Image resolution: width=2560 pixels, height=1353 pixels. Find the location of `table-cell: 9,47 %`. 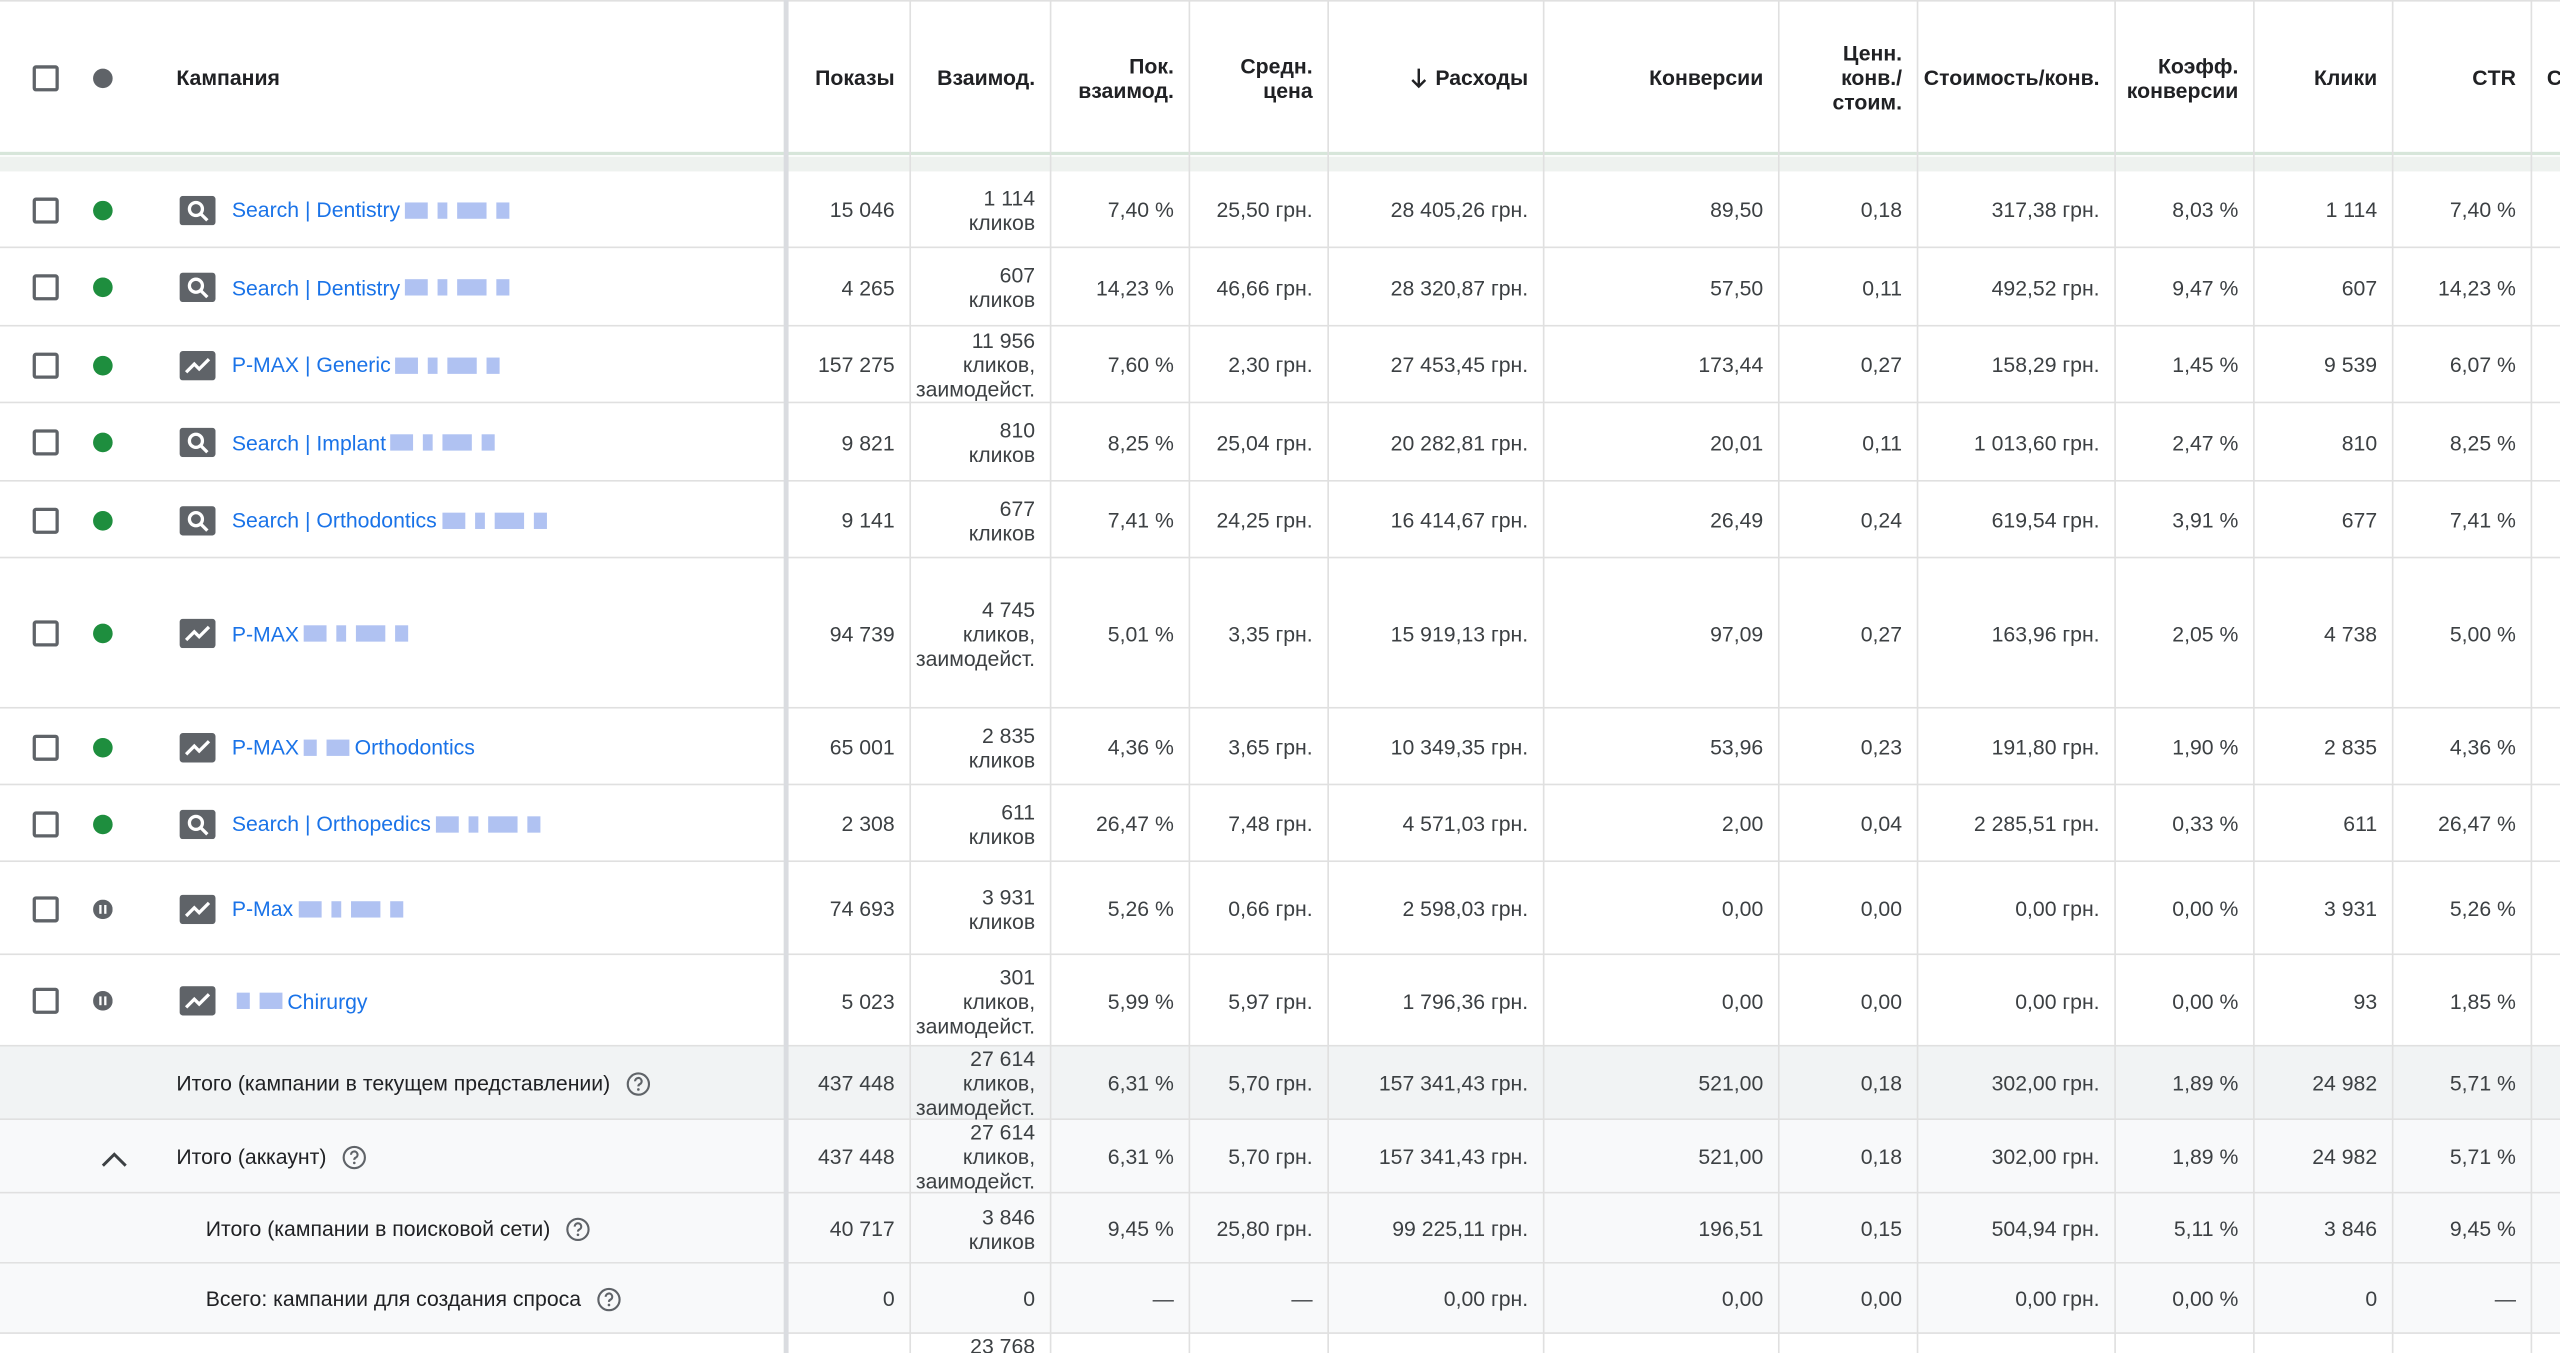

table-cell: 9,47 % is located at coordinates (2183, 287).